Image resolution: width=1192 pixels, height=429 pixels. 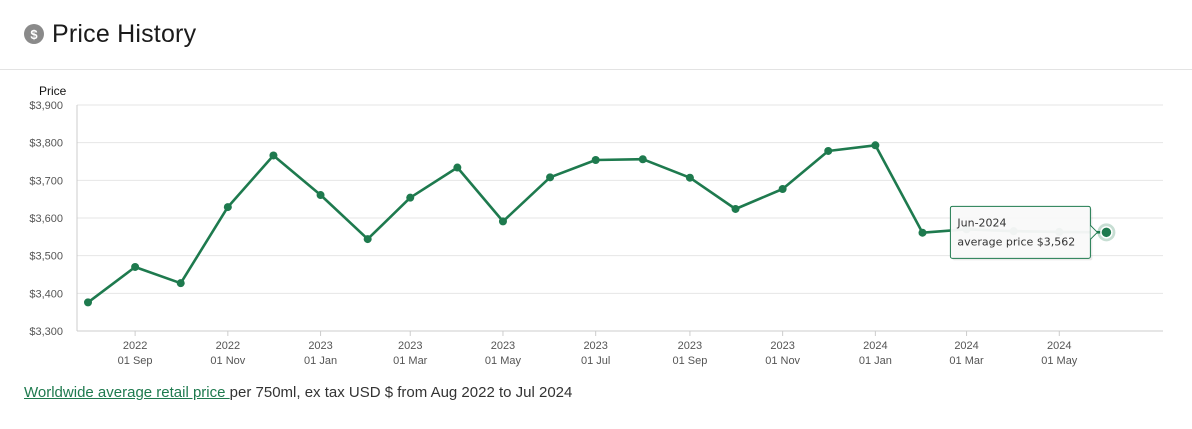 I want to click on y-tick-label: $3,900, so click(x=46, y=106).